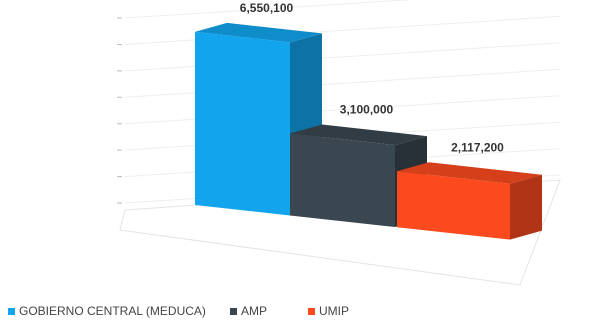 The image size is (592, 329). Describe the element at coordinates (112, 311) in the screenshot. I see `legend-label: GOBIERNO CENTRAL (MEDUCA)` at that location.